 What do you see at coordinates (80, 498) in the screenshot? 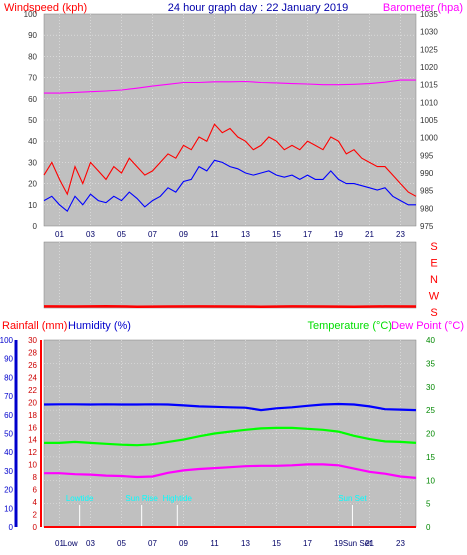
I see `event-marker-label: Lowtide` at bounding box center [80, 498].